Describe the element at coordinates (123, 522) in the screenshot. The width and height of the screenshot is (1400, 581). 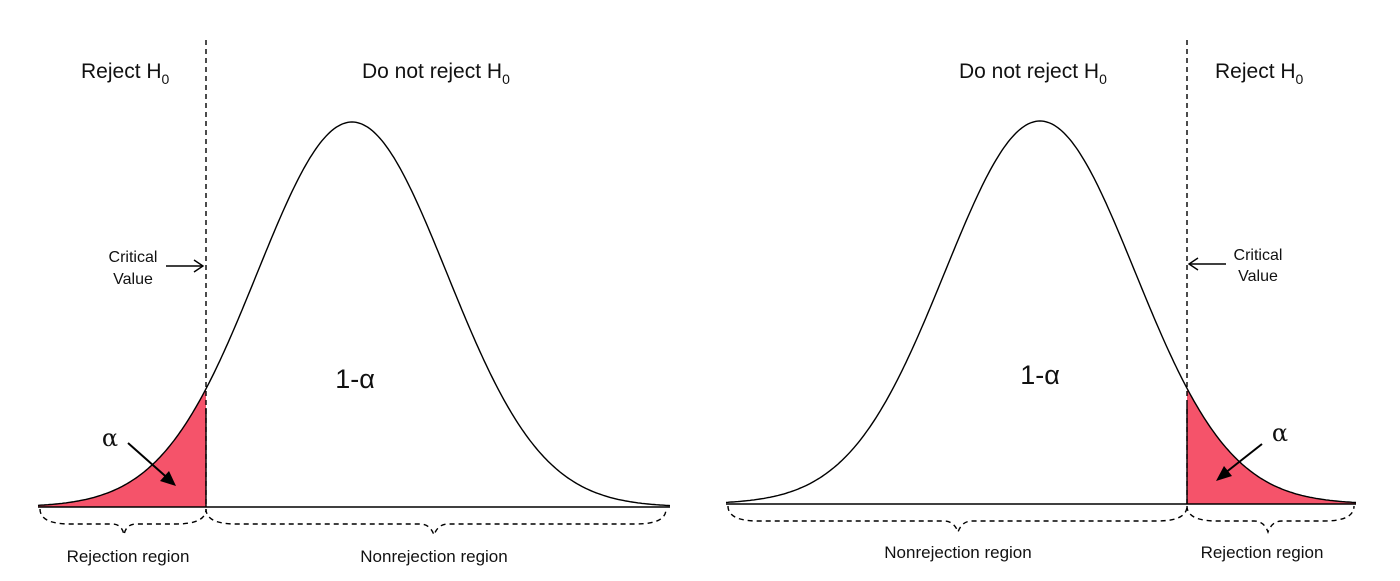
I see `left-rejection-brace` at that location.